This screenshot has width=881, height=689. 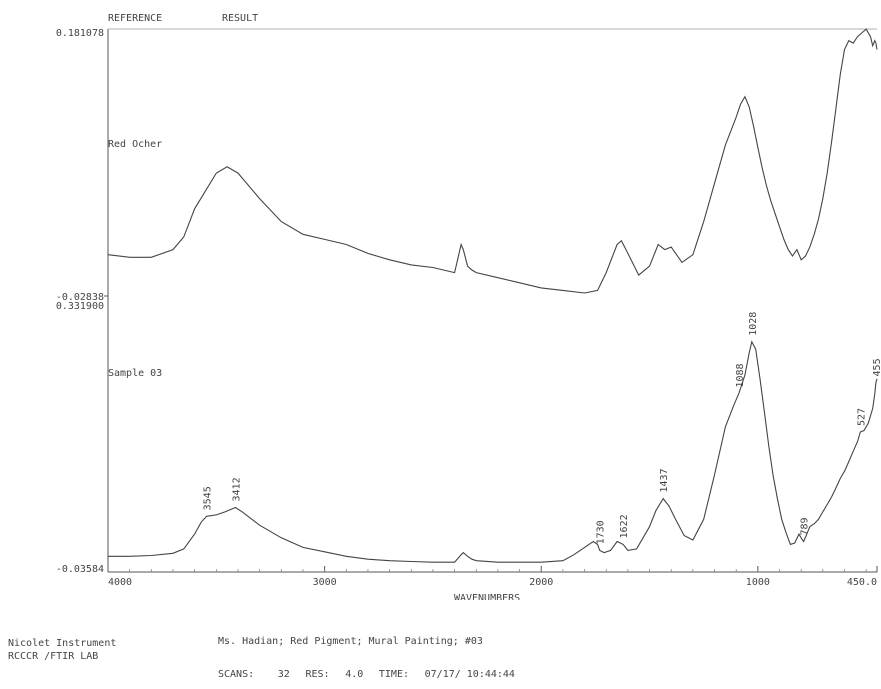 What do you see at coordinates (236, 489) in the screenshot?
I see `peak-label-3412: 3412` at bounding box center [236, 489].